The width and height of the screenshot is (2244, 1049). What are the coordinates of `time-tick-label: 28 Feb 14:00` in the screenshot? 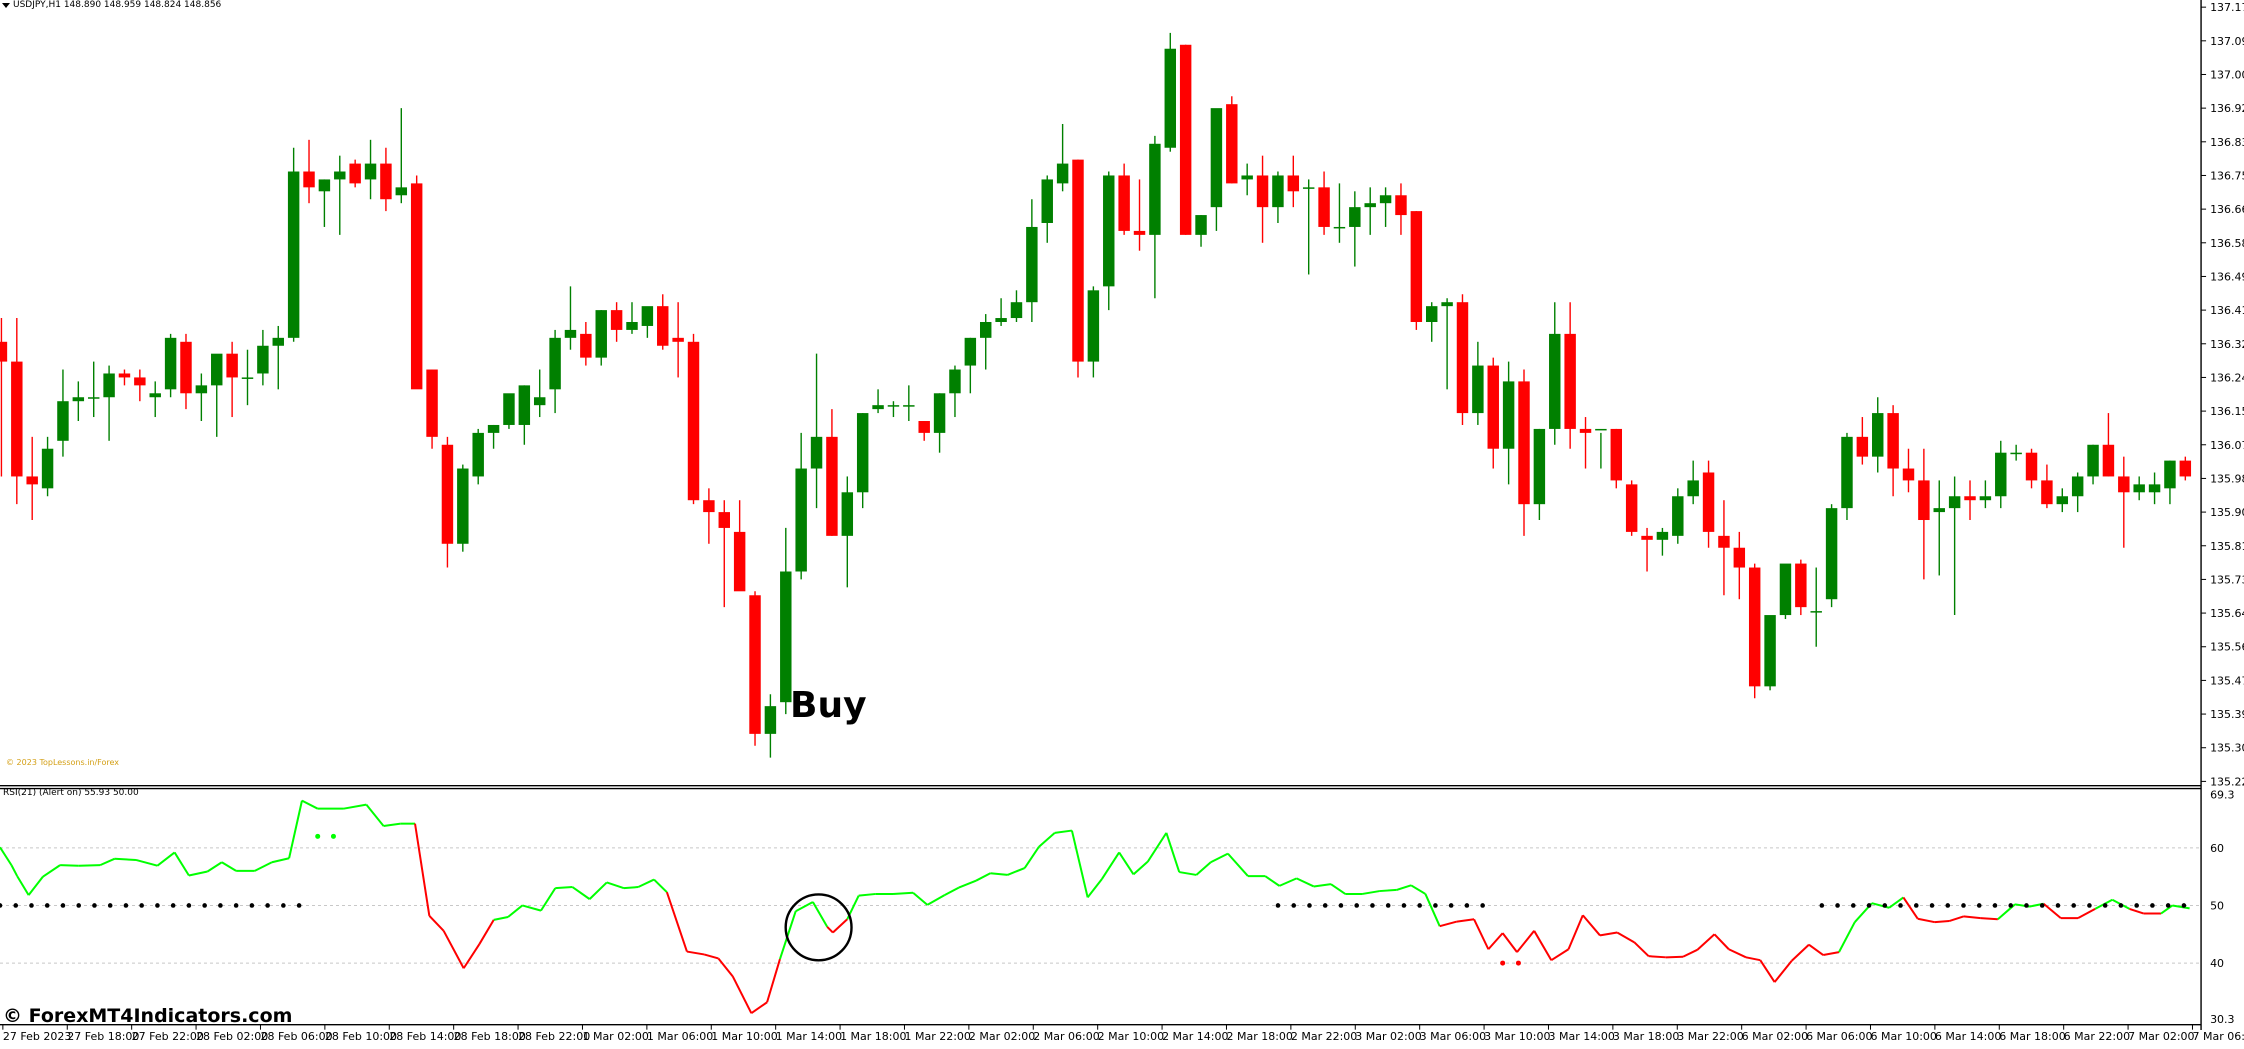 It's located at (425, 1036).